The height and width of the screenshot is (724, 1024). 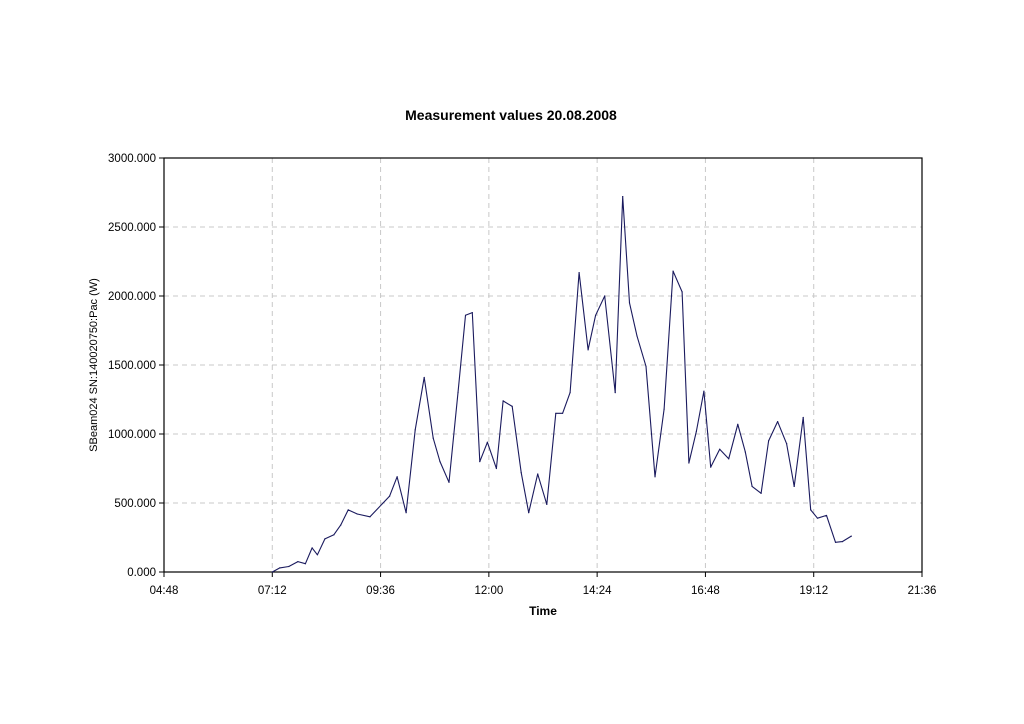 What do you see at coordinates (272, 591) in the screenshot?
I see `x-tick-label: 07:12` at bounding box center [272, 591].